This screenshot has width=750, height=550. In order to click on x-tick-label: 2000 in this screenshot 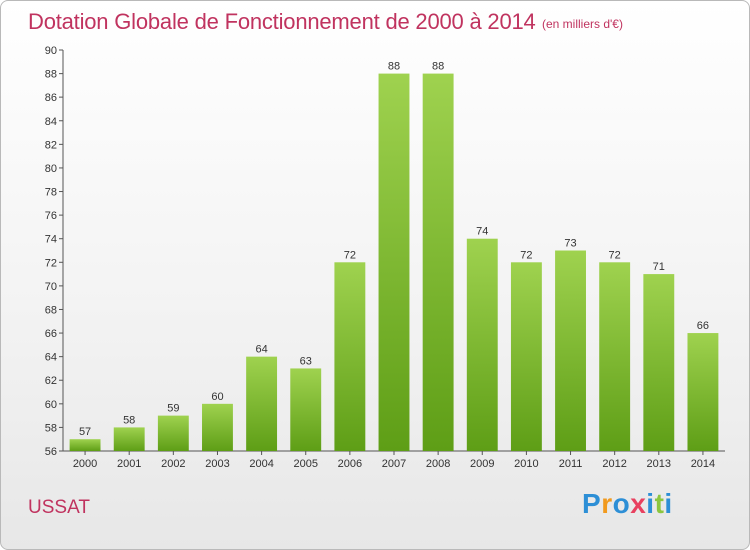, I will do `click(85, 464)`.